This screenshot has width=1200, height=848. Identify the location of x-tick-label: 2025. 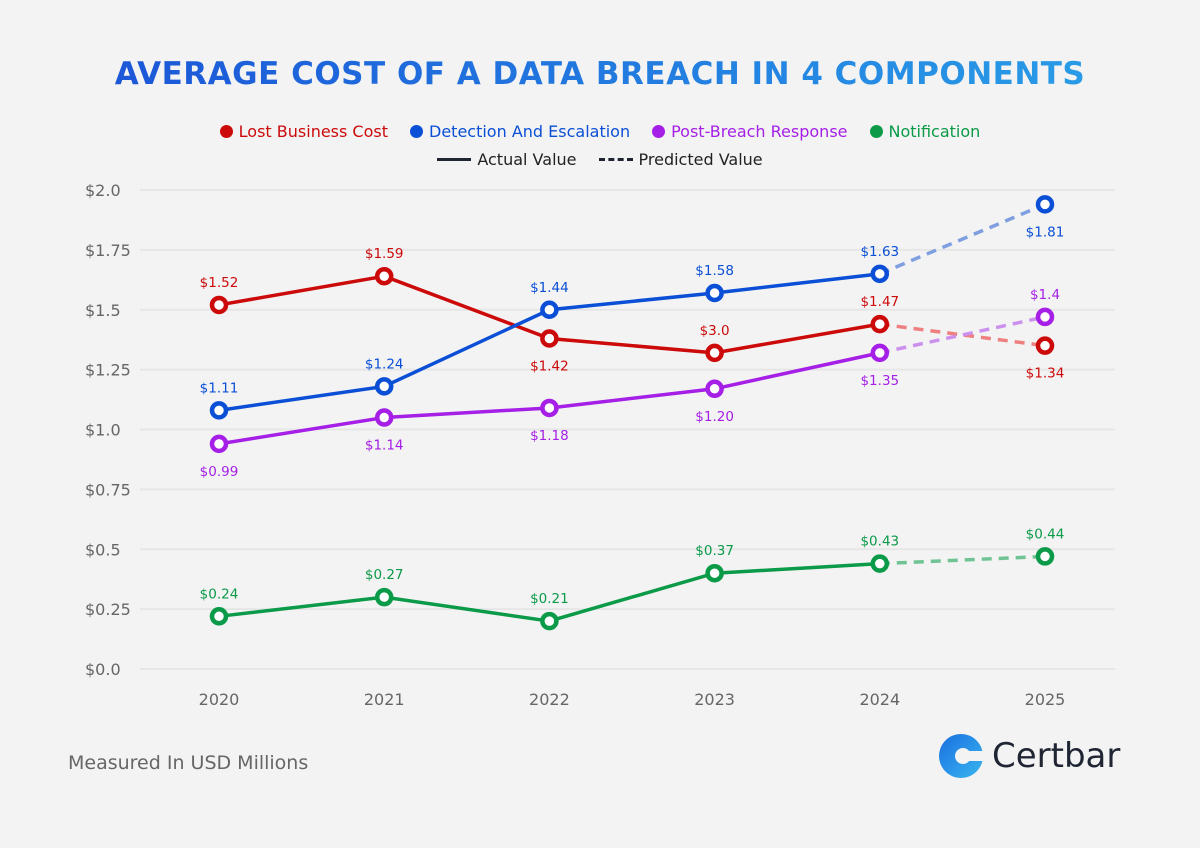
(1045, 699).